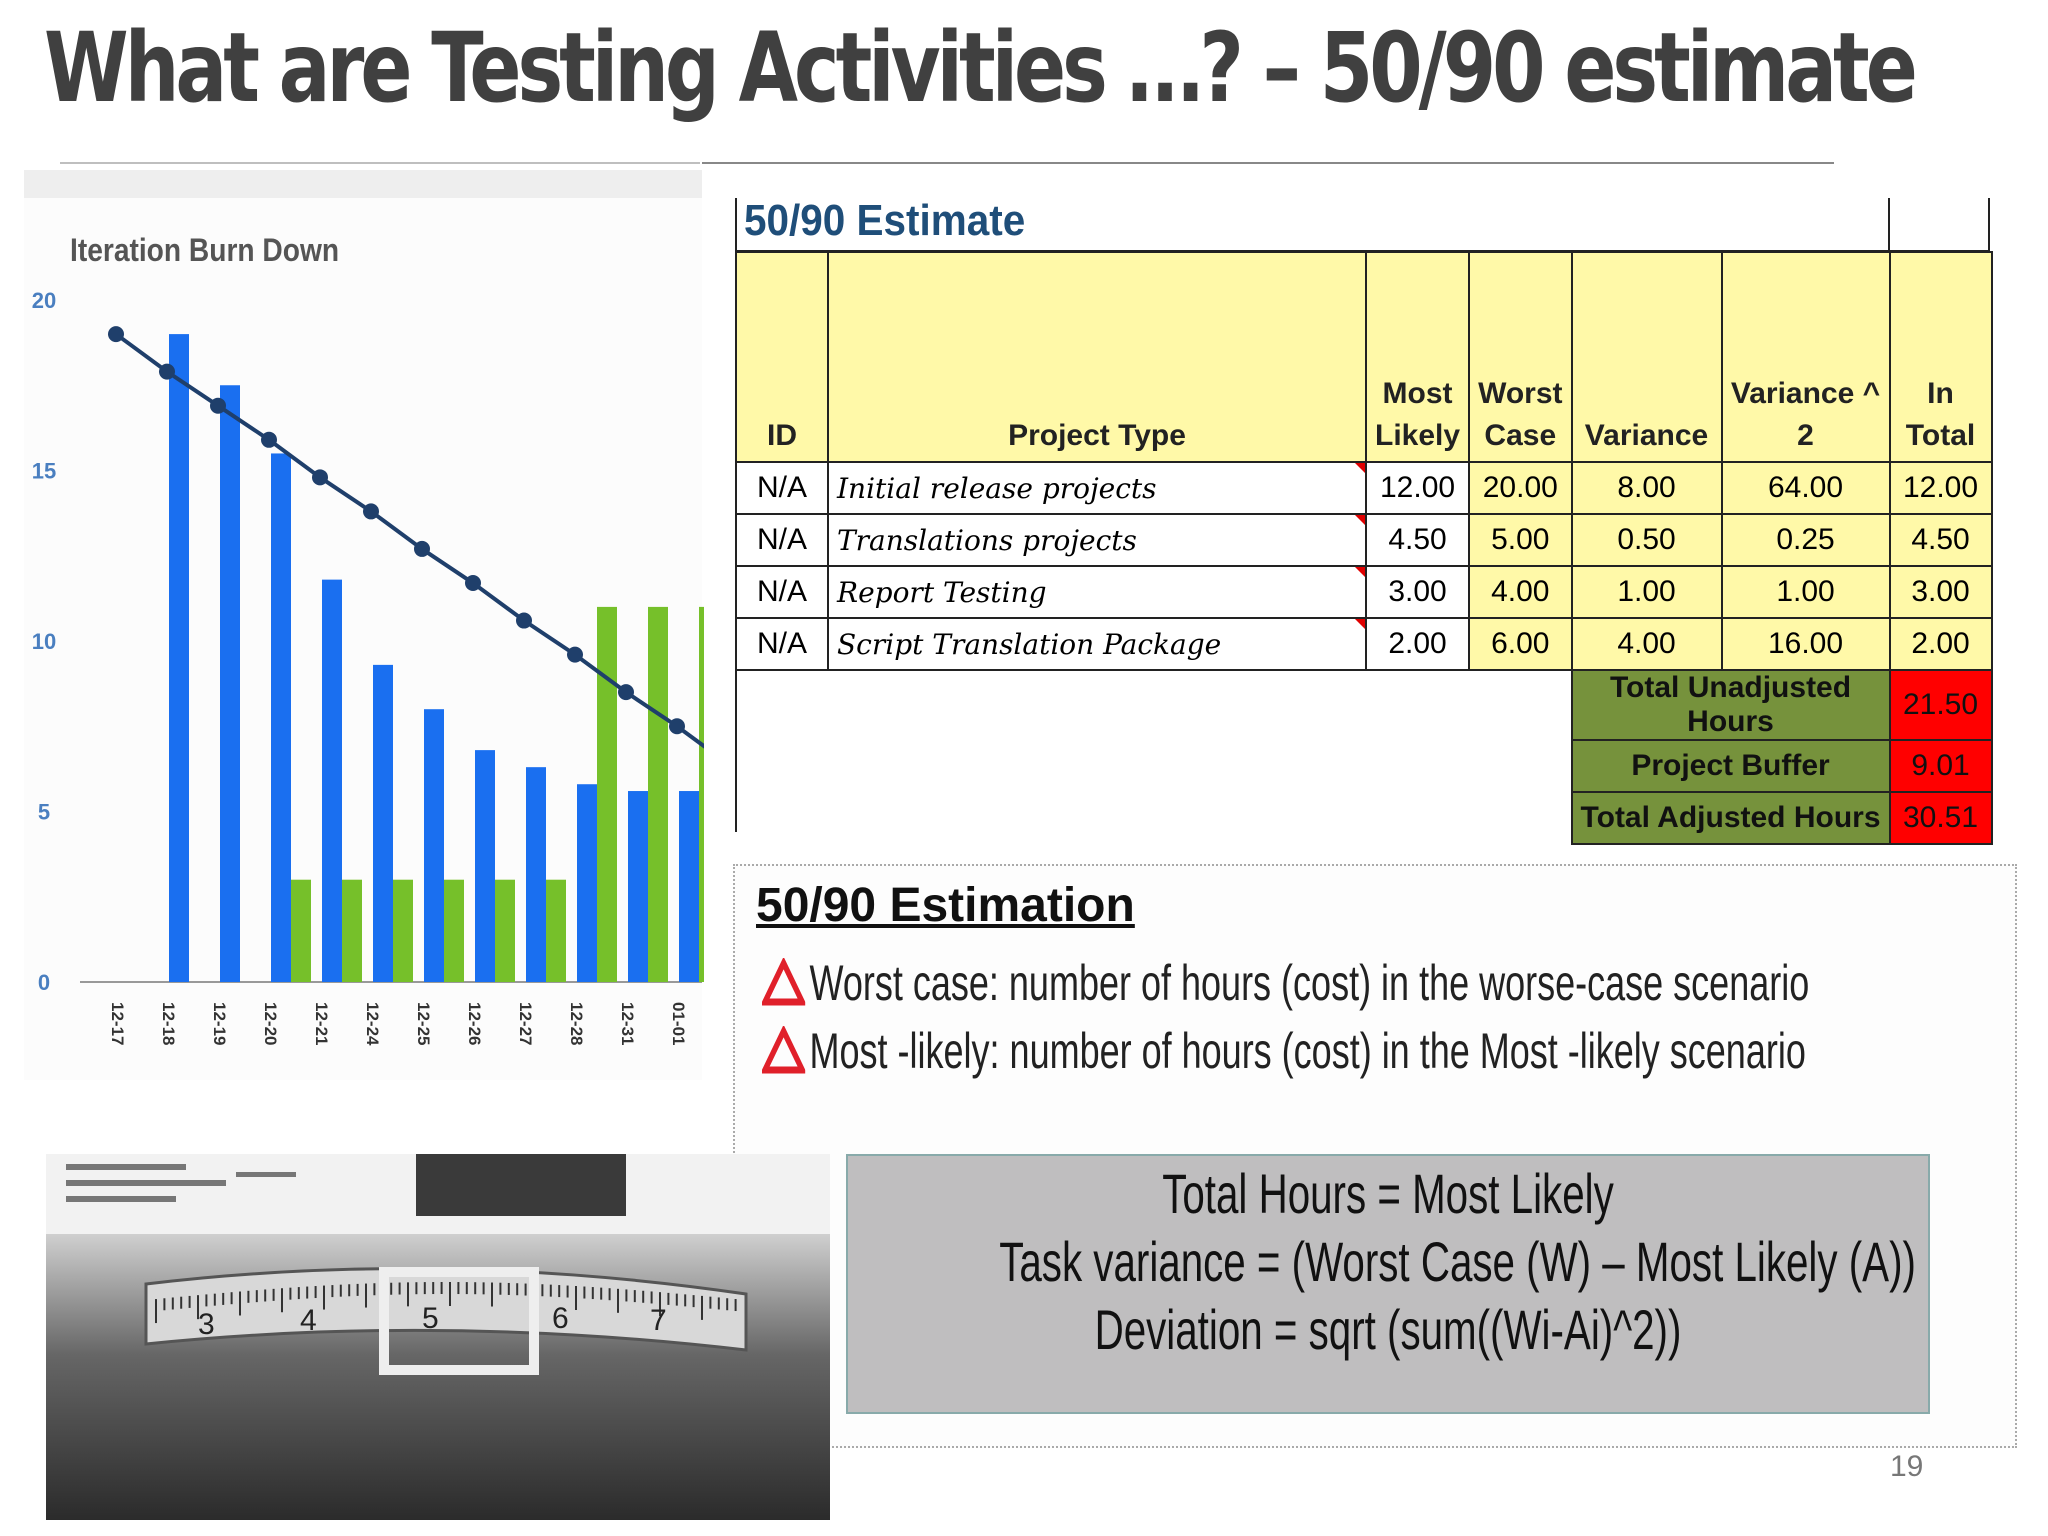 This screenshot has width=2048, height=1536. Describe the element at coordinates (1417, 644) in the screenshot. I see `row-most-likely: 2.00` at that location.